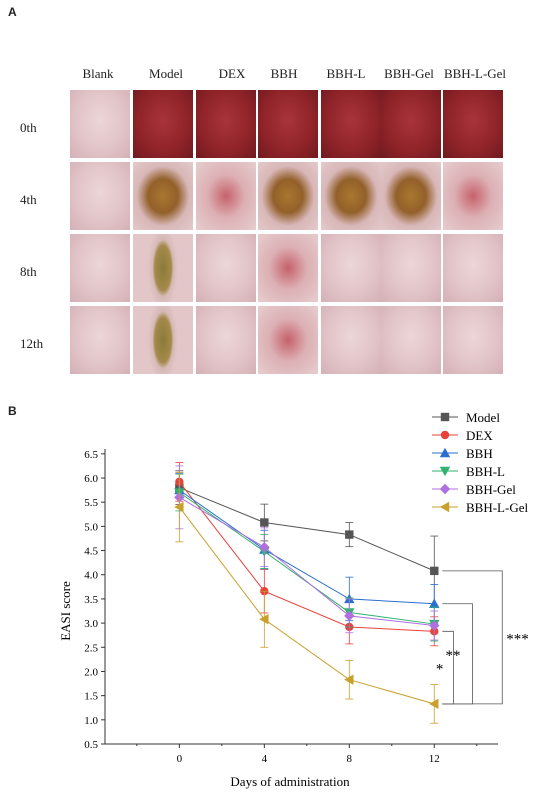 This screenshot has height=799, width=550. I want to click on legend-item-dex: DEX, so click(462, 435).